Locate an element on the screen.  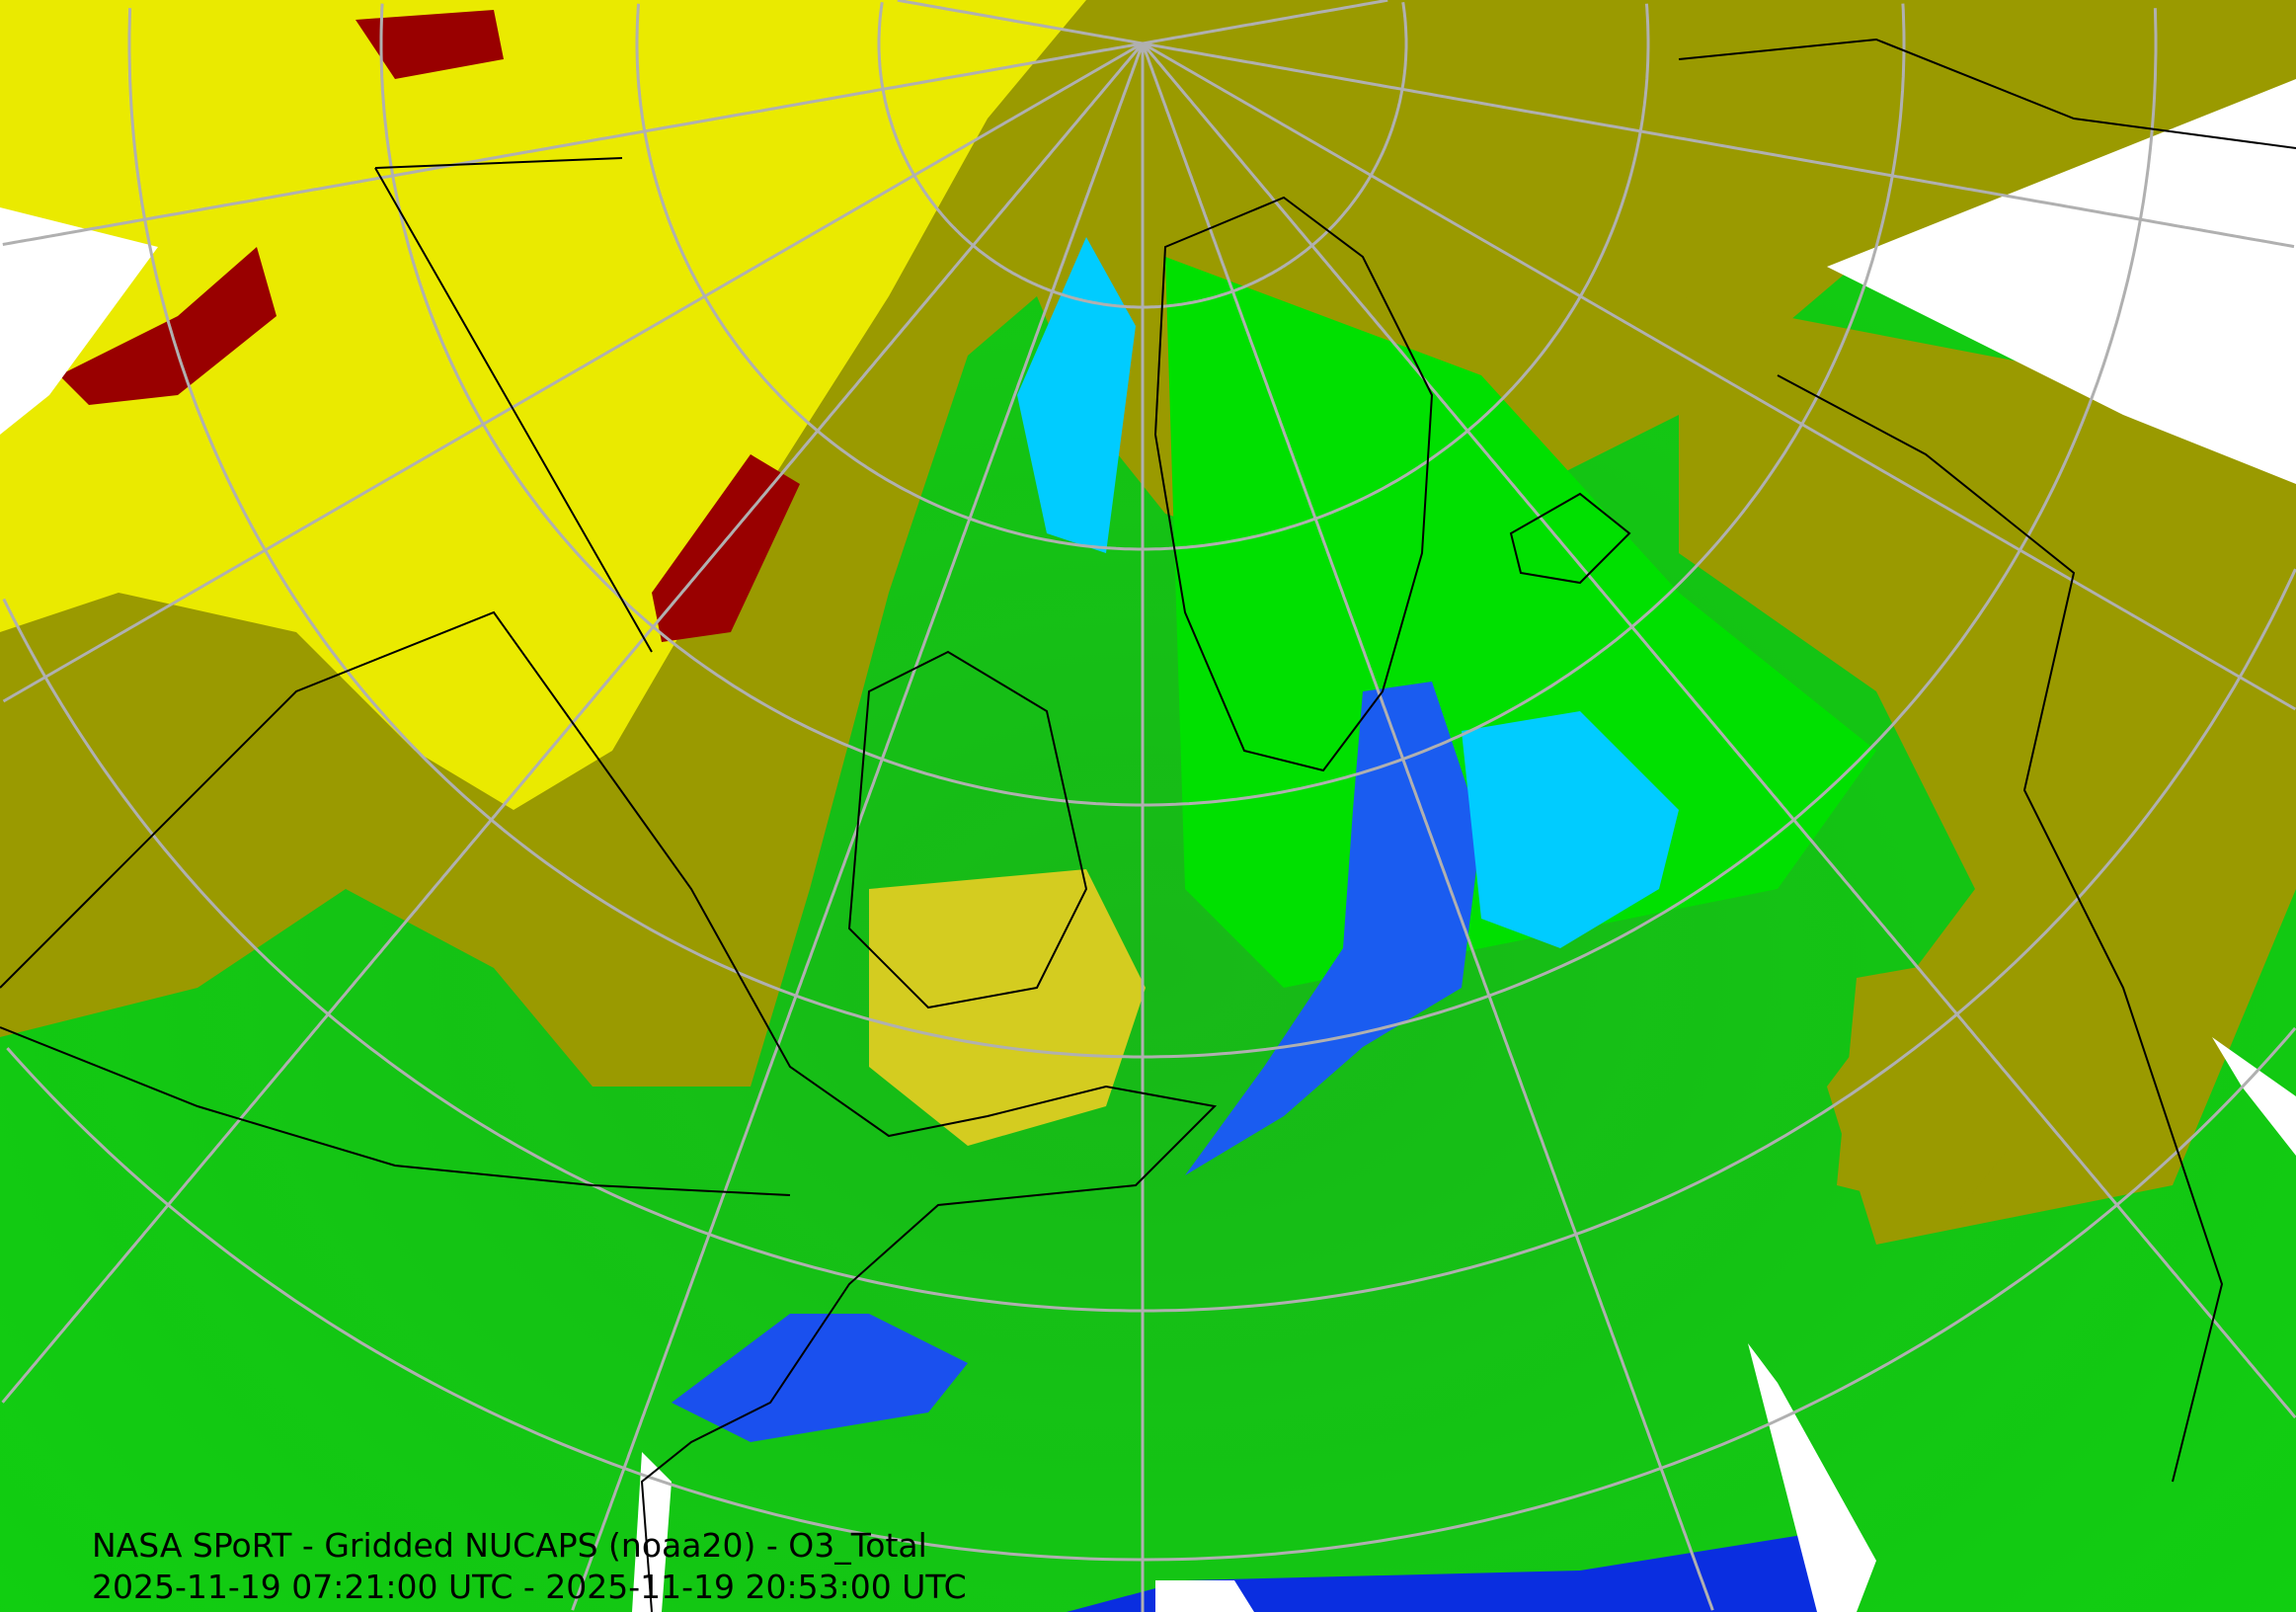
yellow-region-quebec is located at coordinates (1008, 1007).